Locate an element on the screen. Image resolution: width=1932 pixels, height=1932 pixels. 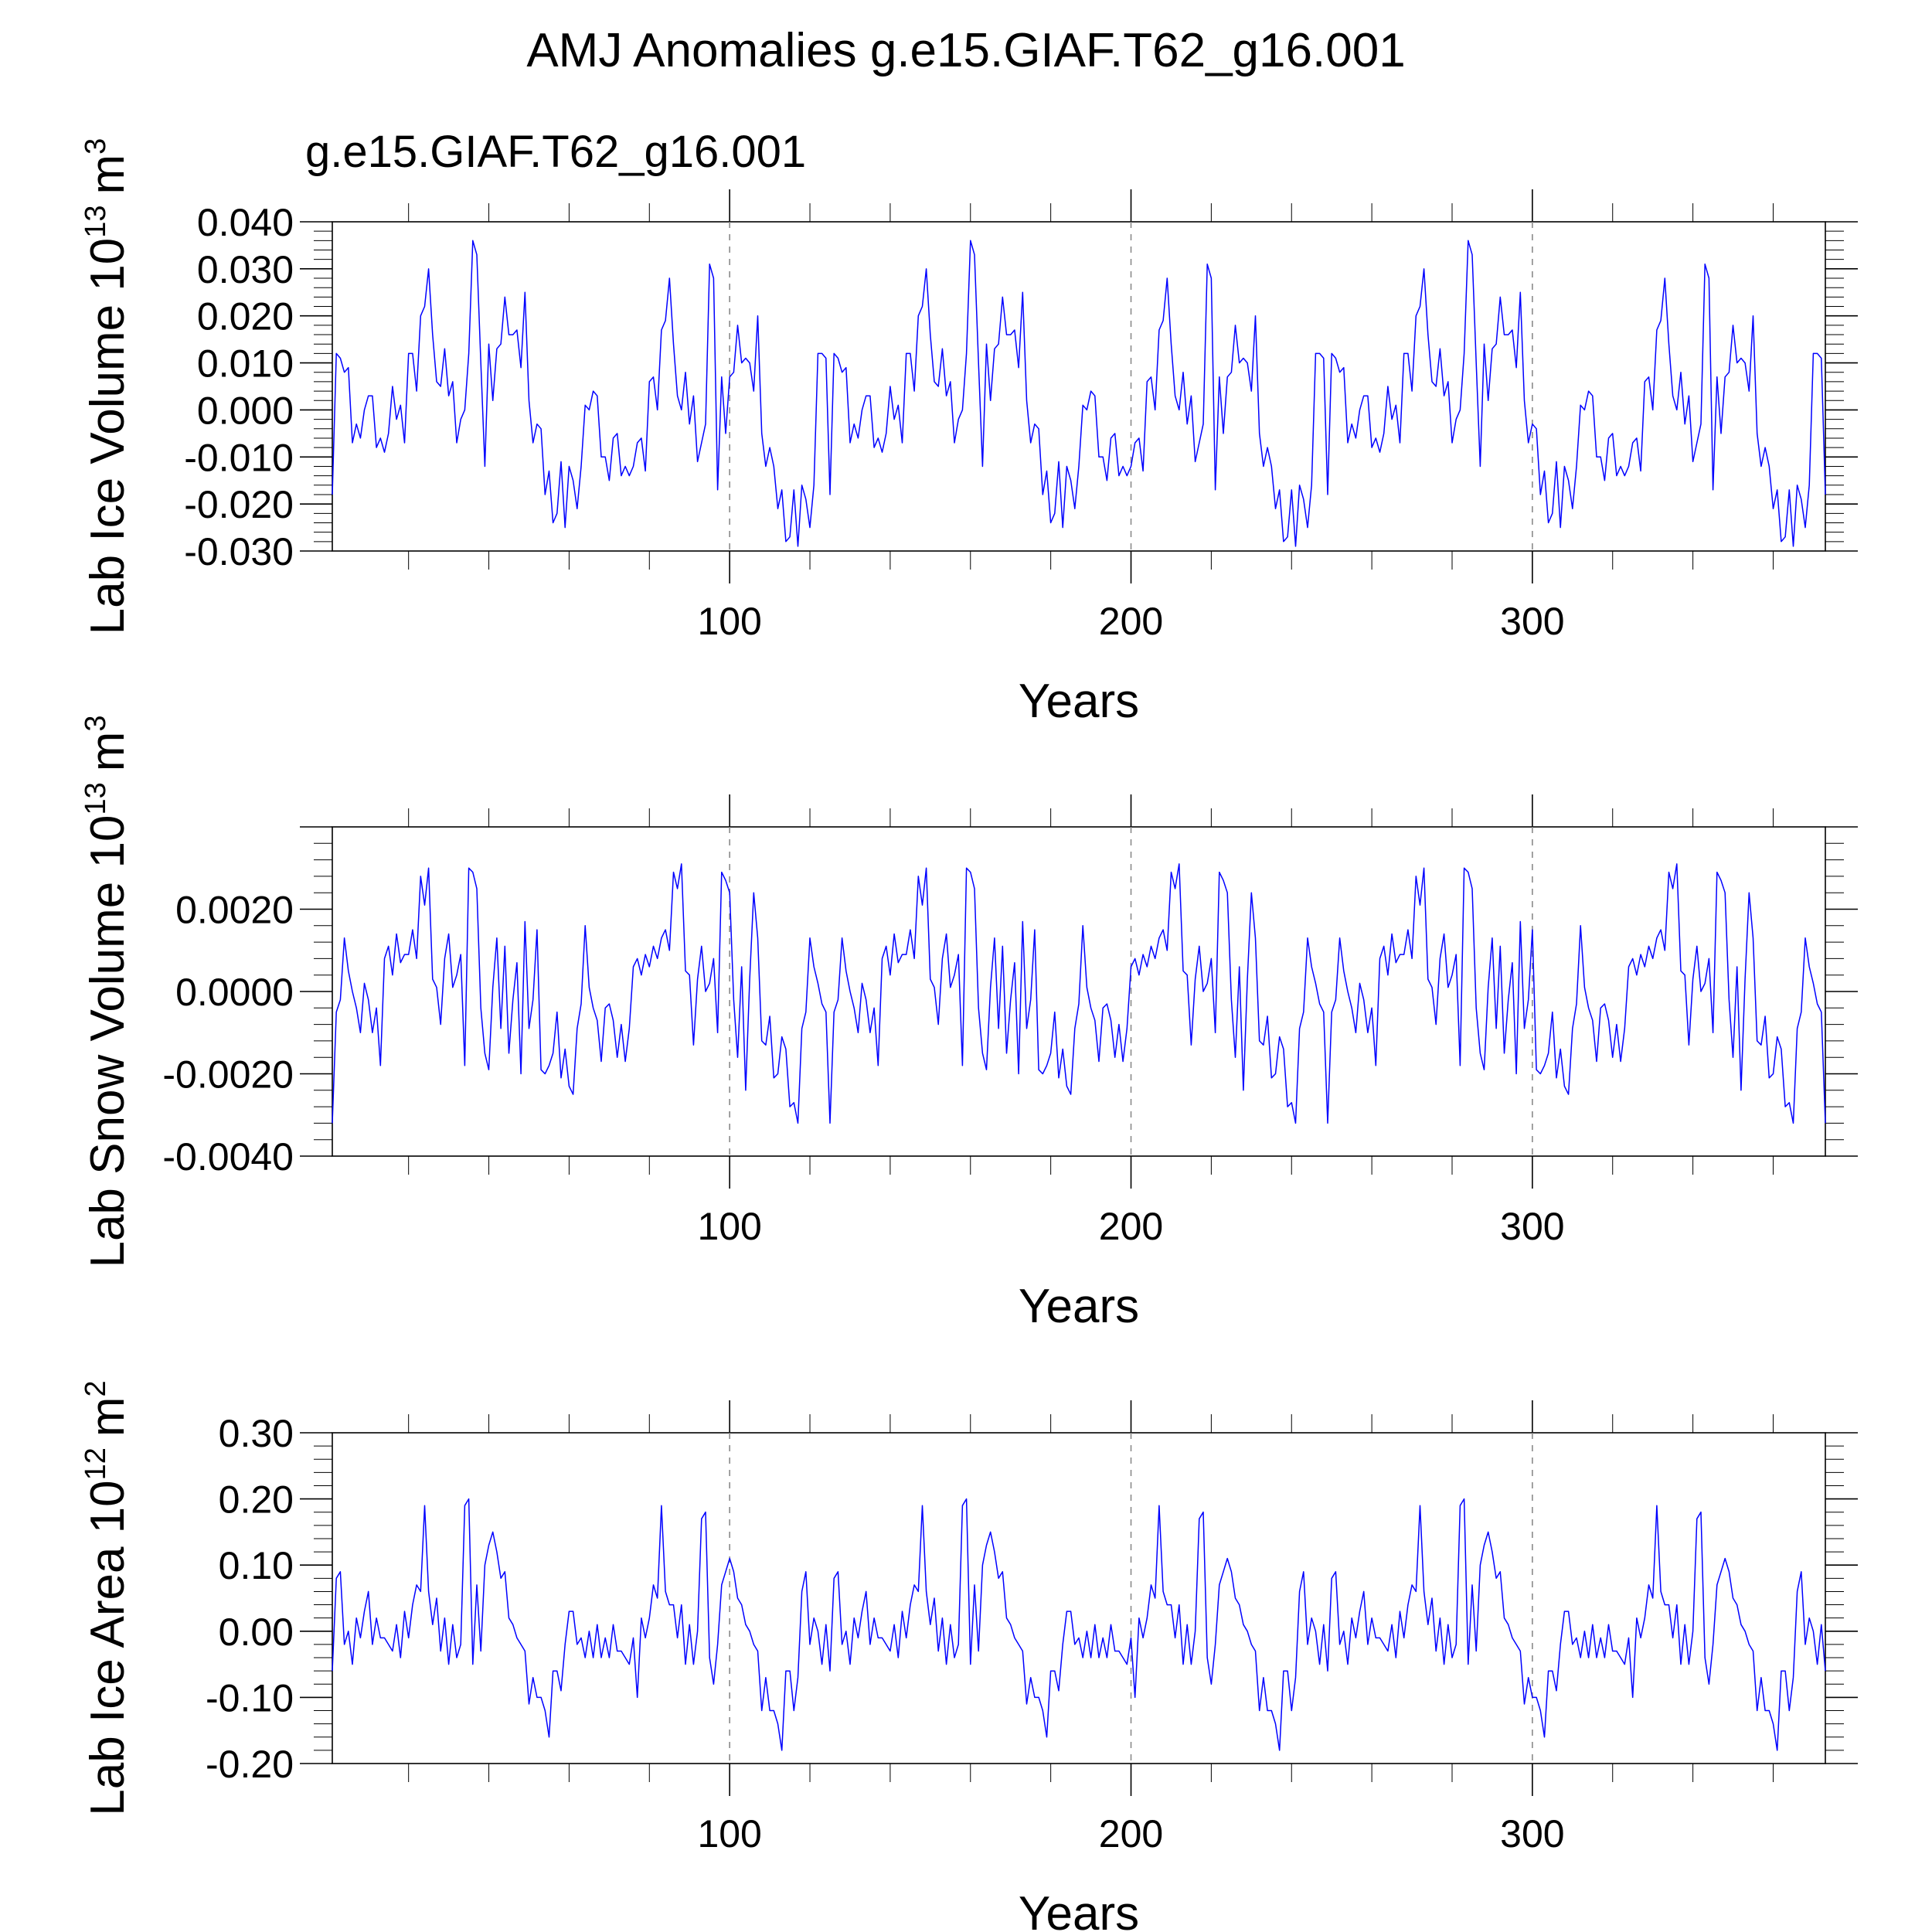
y-axis-label: Lab Snow Volume 1013 m3 is located at coordinates (107, 991).